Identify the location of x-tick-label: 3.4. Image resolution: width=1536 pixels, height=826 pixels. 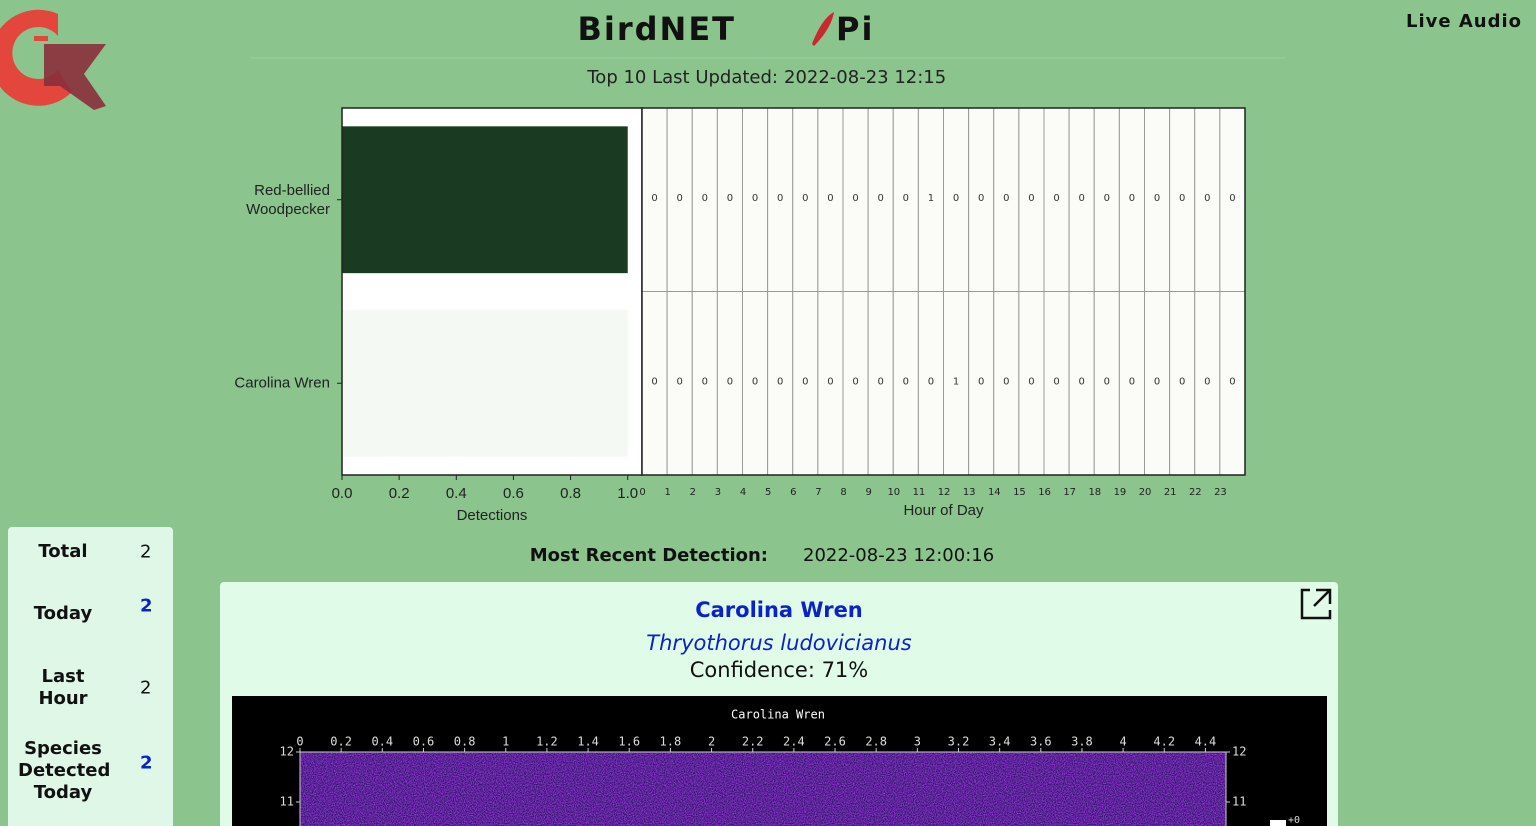
(1000, 742).